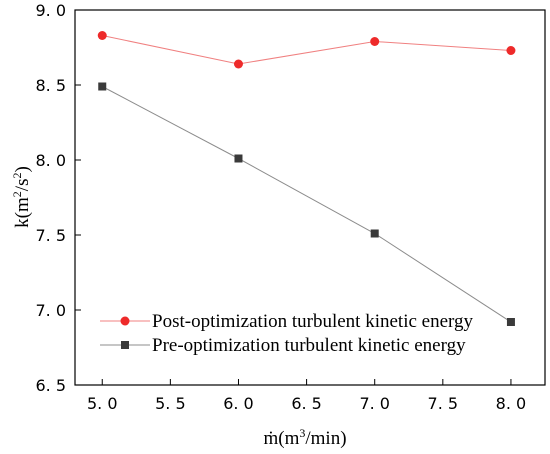 The height and width of the screenshot is (454, 550). What do you see at coordinates (50, 160) in the screenshot?
I see `y-tick-label: 8. 0` at bounding box center [50, 160].